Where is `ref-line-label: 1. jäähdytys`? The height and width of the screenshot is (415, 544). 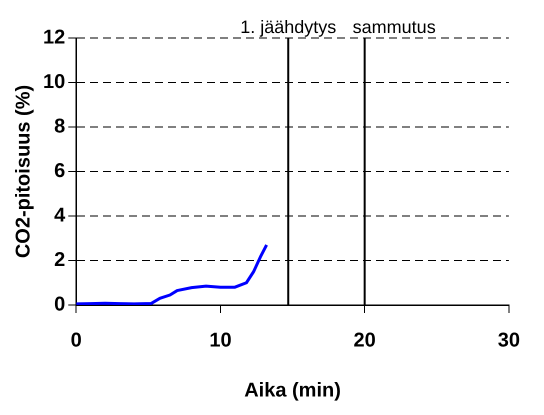
ref-line-label: 1. jäähdytys is located at coordinates (288, 26).